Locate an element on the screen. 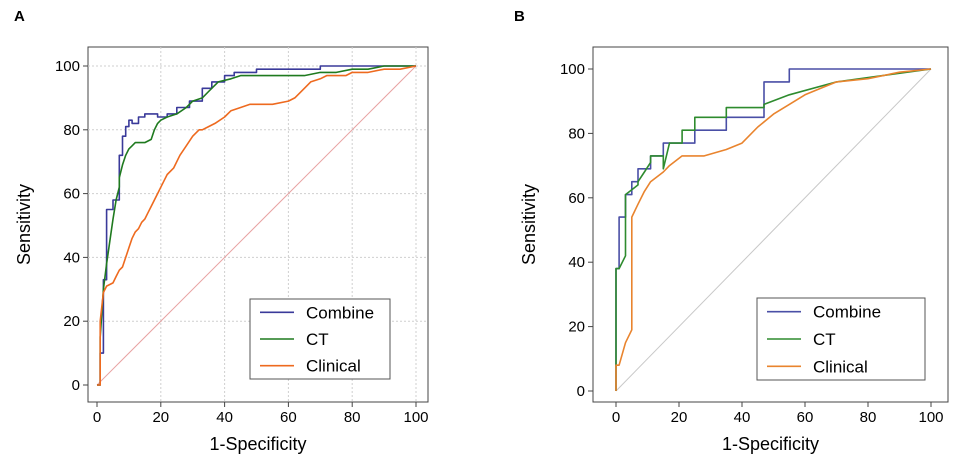 The width and height of the screenshot is (957, 473). panel-letter-a: A is located at coordinates (19, 16).